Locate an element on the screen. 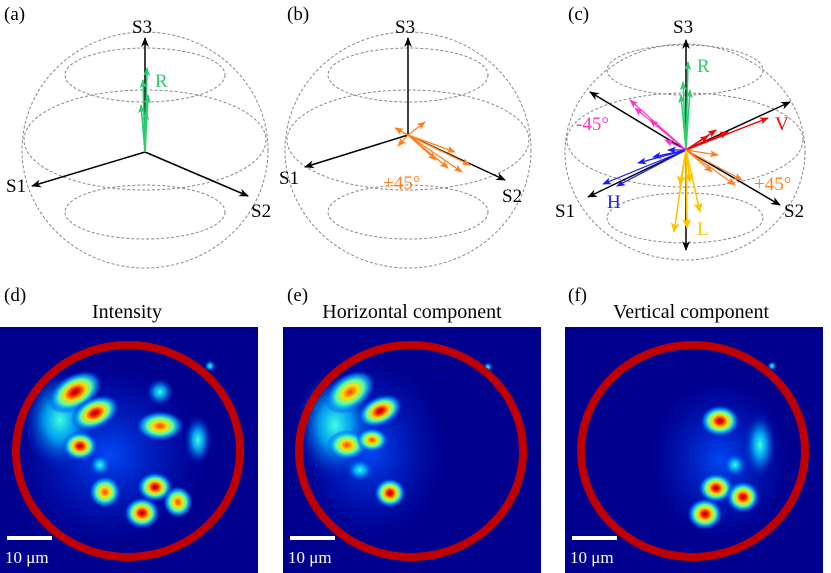 This screenshot has height=573, width=831. panel-label-c: (c) is located at coordinates (578, 14).